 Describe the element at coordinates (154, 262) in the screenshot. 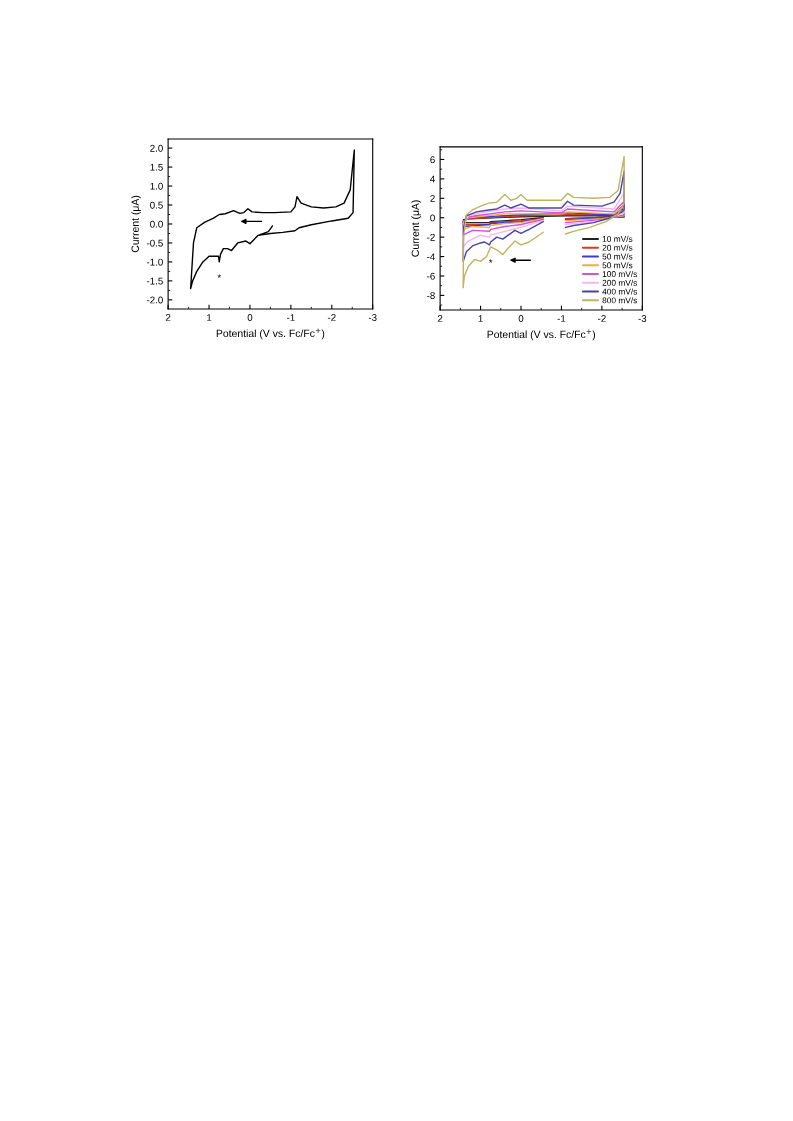

I see `y-tick-label: -1.0` at that location.